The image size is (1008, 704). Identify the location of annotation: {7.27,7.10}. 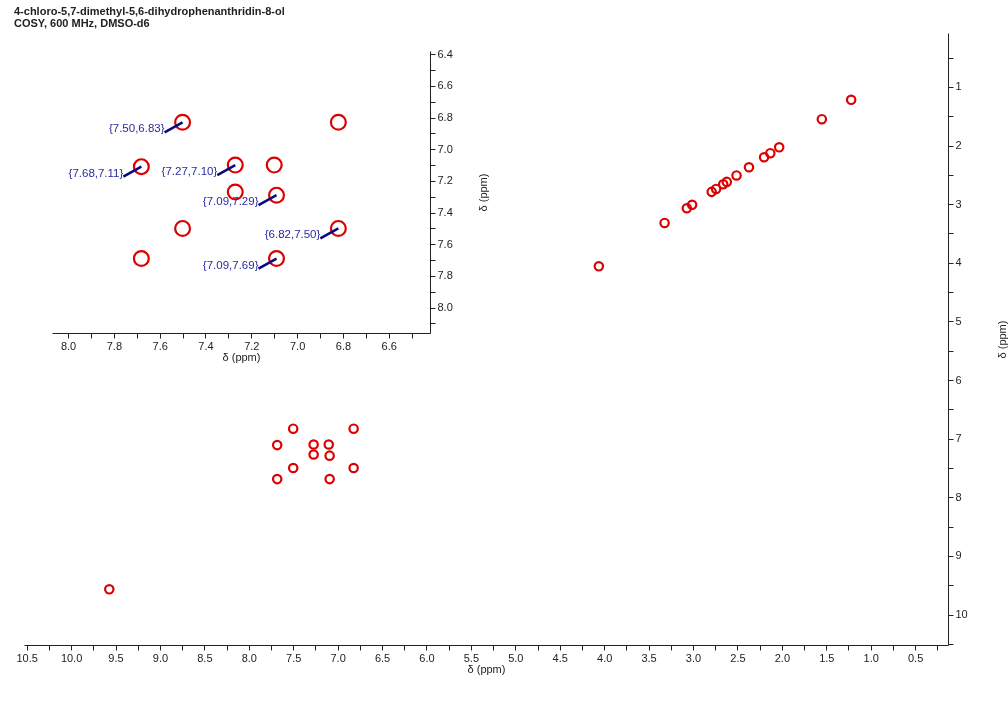
(189, 171).